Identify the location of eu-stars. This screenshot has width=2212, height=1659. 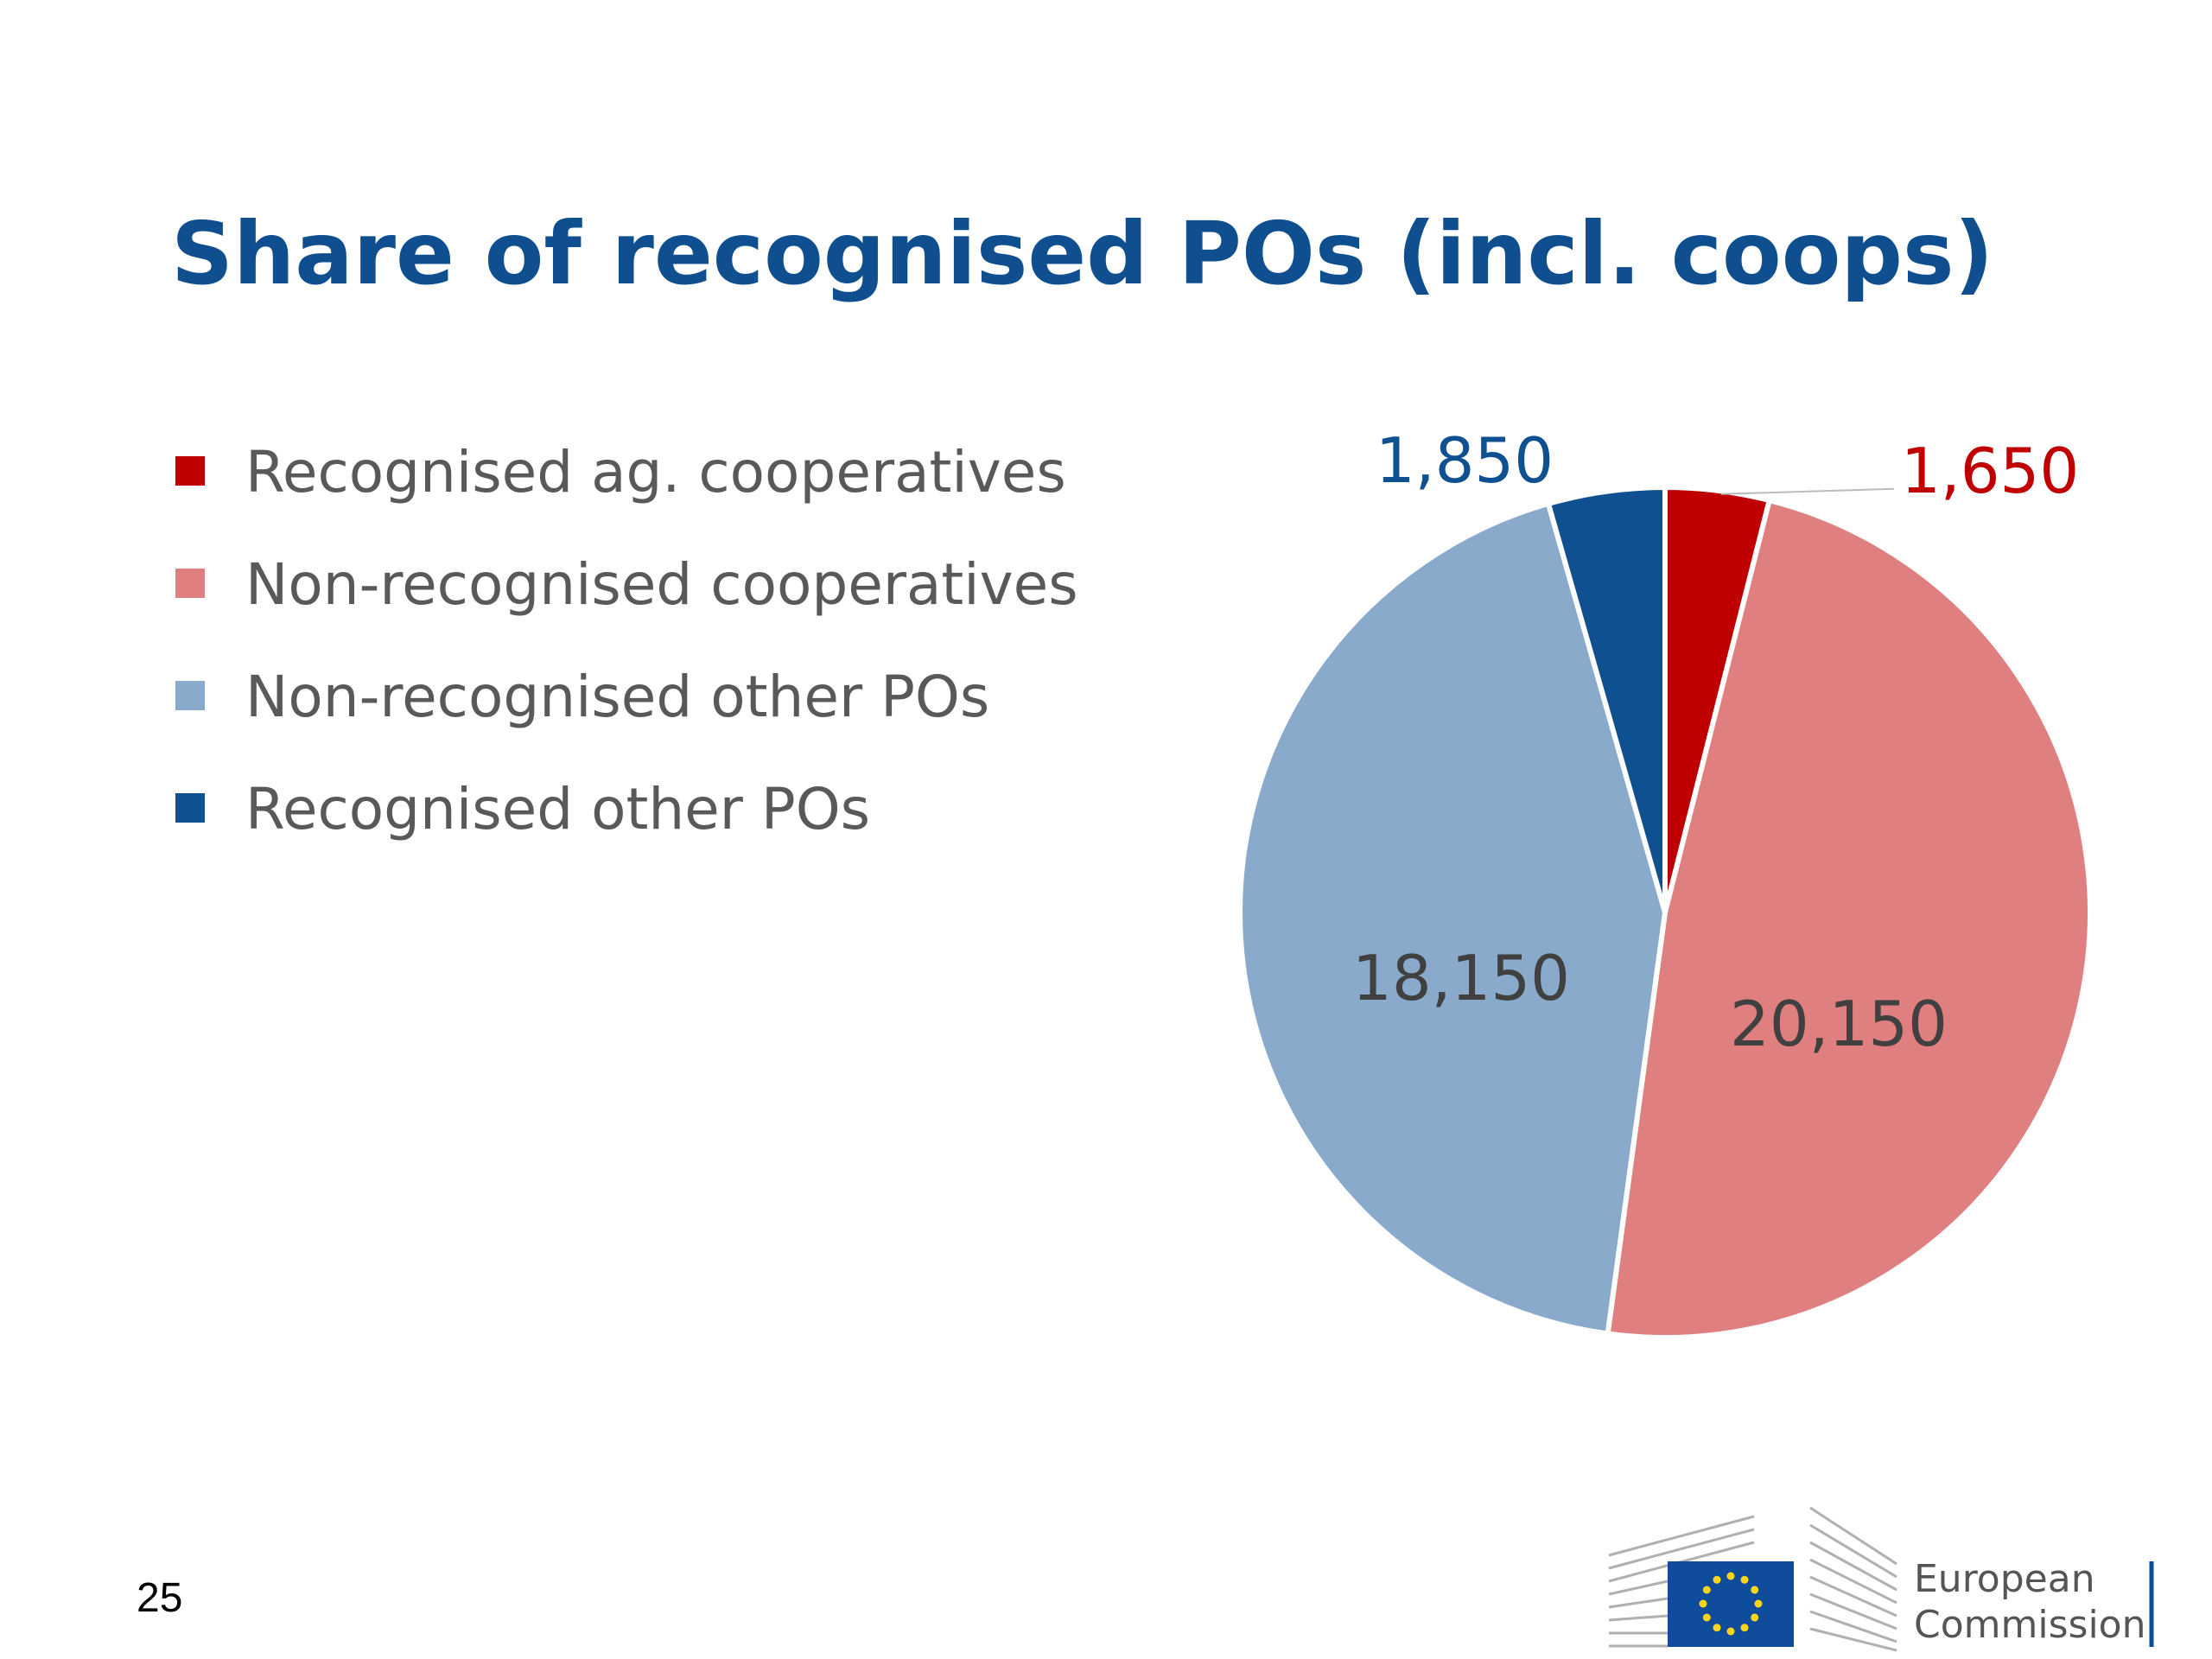
(1731, 1604).